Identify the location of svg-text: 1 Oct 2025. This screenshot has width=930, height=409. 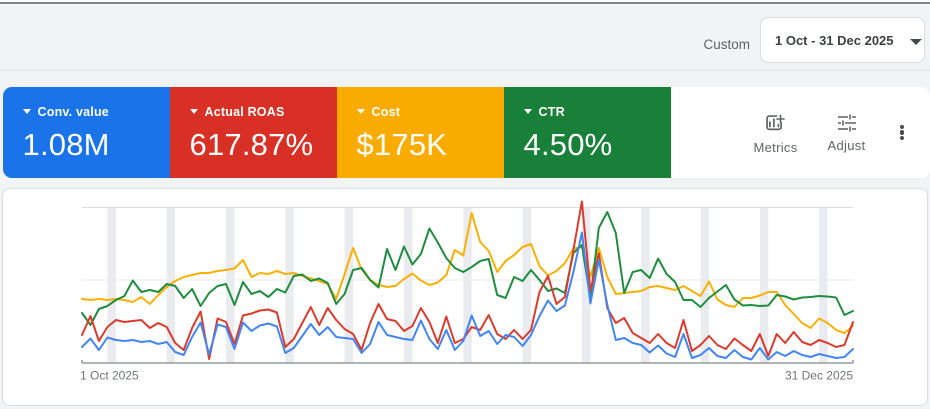
(109, 376).